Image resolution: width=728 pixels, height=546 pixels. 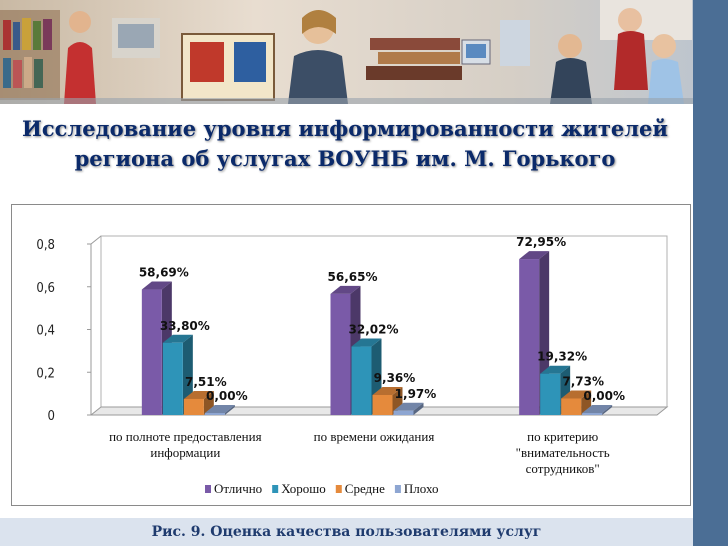 What do you see at coordinates (416, 394) in the screenshot?
I see `data-label: 1,97%` at bounding box center [416, 394].